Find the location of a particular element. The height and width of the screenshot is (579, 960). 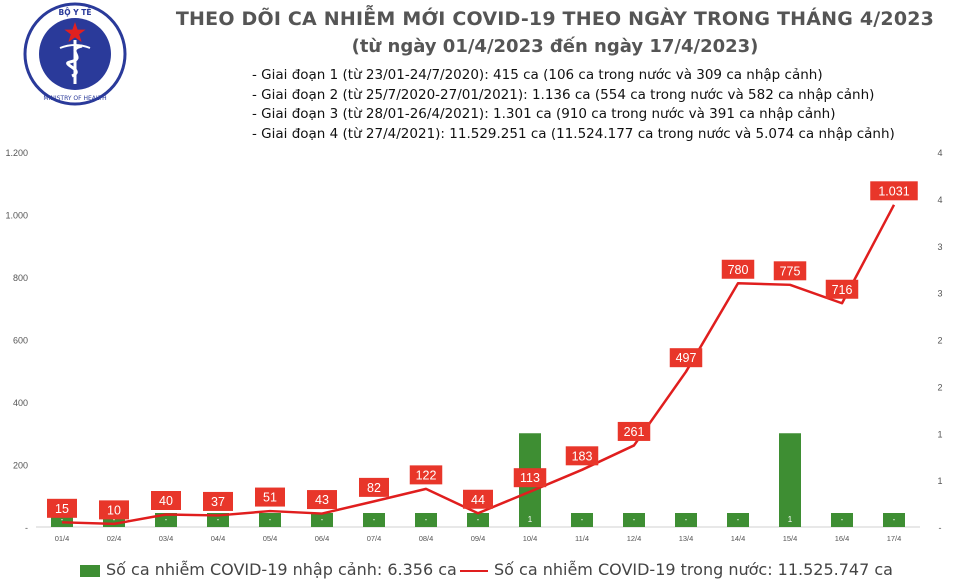

y-left-tick-label: 400 is located at coordinates (20, 403).